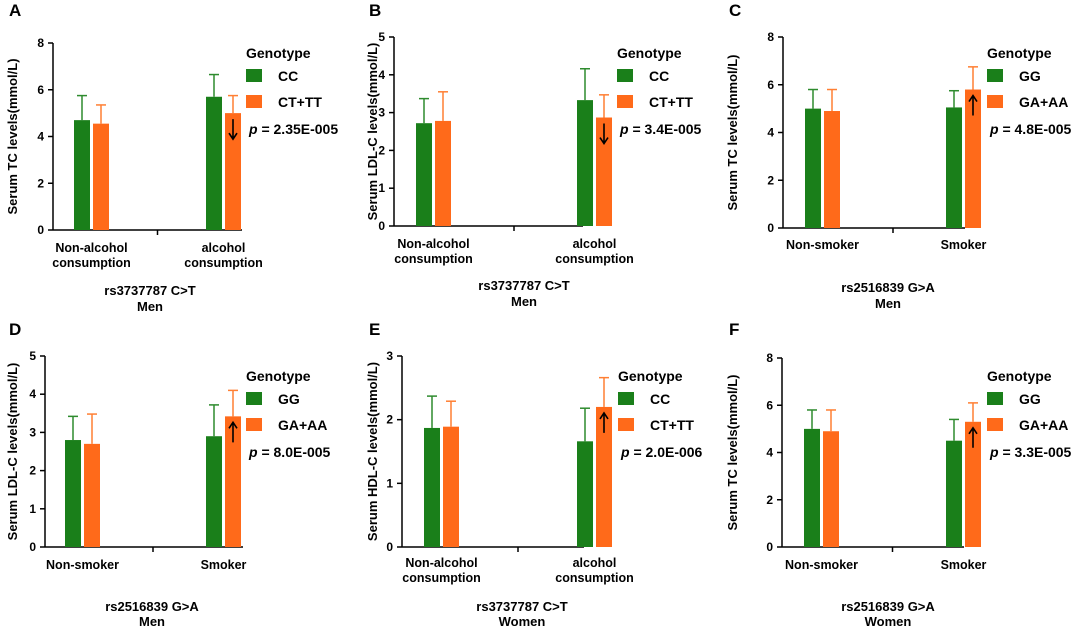 Image resolution: width=1084 pixels, height=630 pixels. I want to click on snp-label: rs3737787 C>T, so click(523, 285).